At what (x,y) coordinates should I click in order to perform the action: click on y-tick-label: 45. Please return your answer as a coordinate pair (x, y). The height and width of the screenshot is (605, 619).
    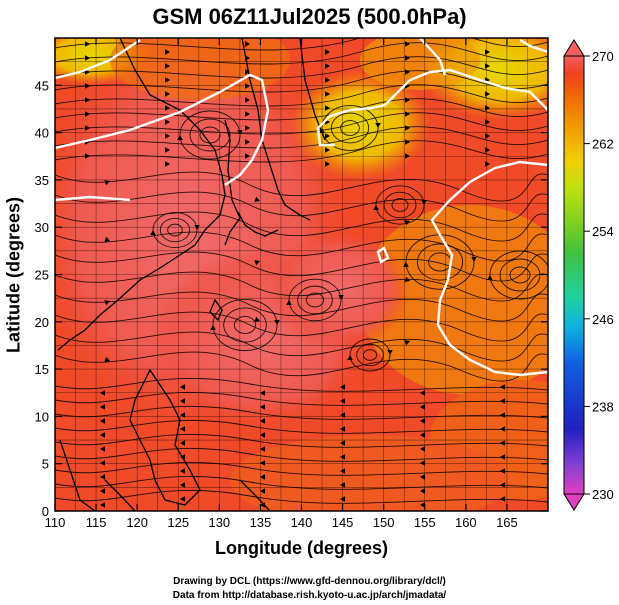
    Looking at the image, I should click on (42, 85).